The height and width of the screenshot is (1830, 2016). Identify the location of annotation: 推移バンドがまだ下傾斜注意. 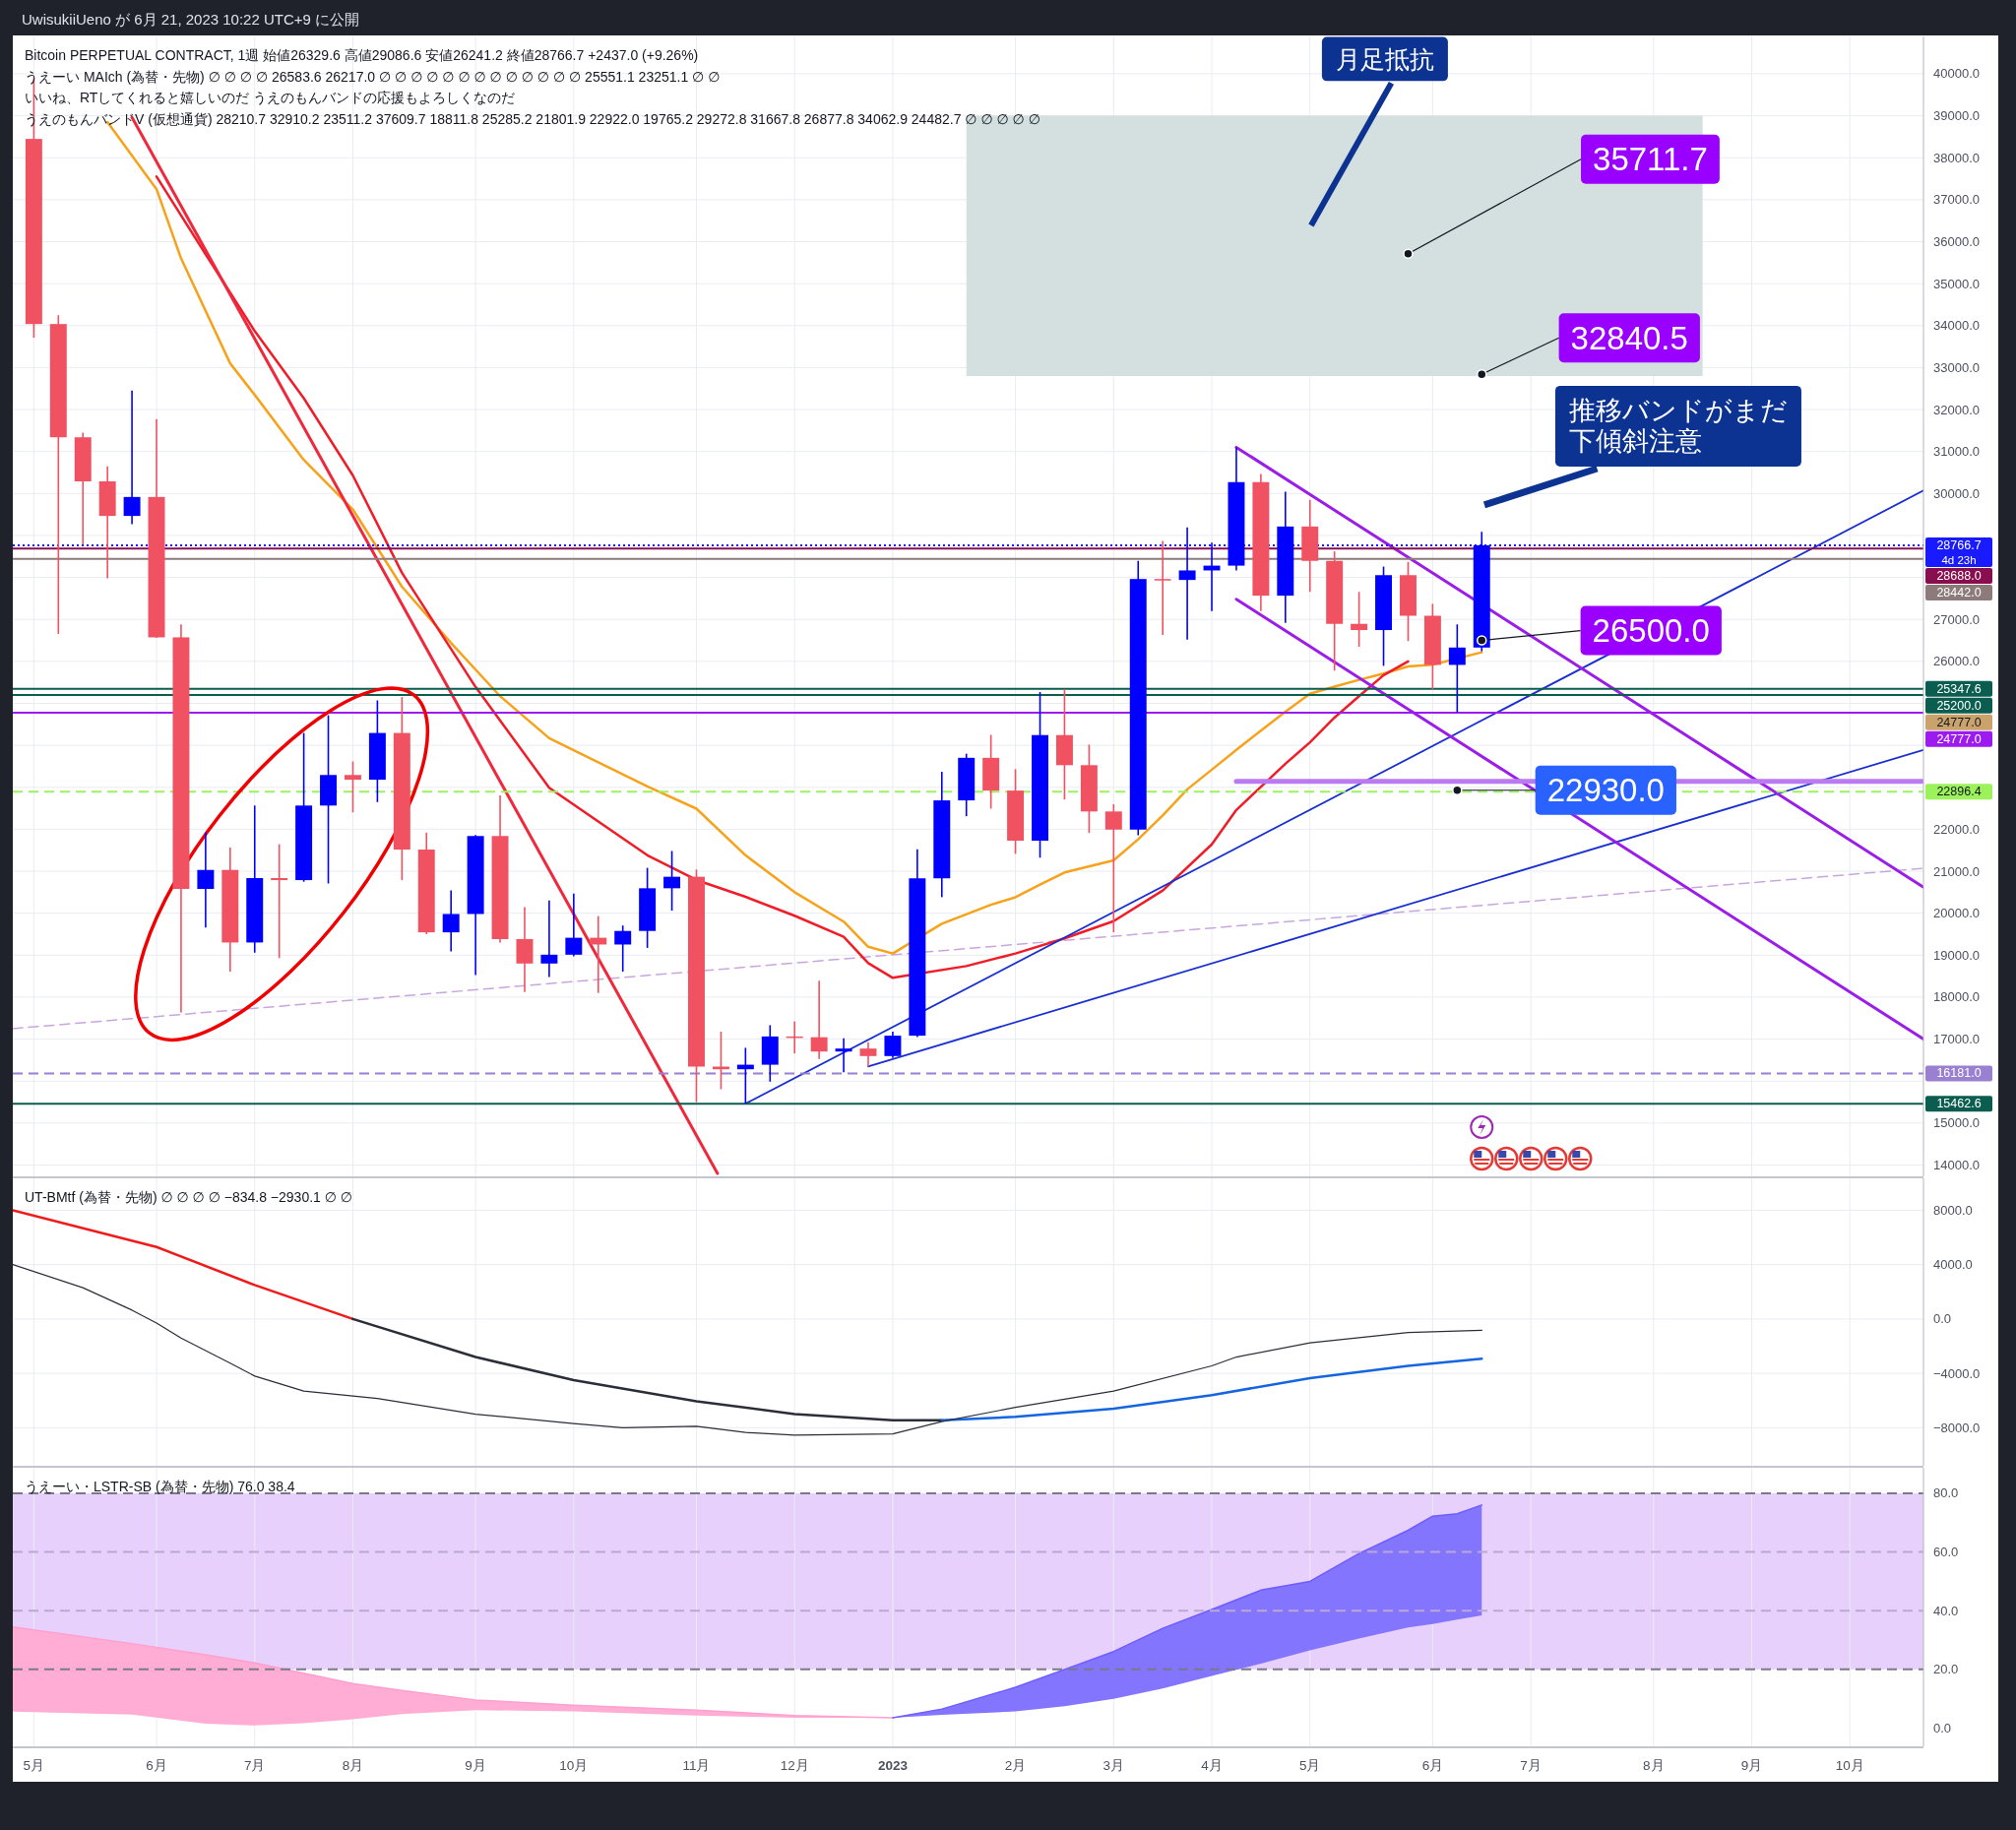
(1678, 426).